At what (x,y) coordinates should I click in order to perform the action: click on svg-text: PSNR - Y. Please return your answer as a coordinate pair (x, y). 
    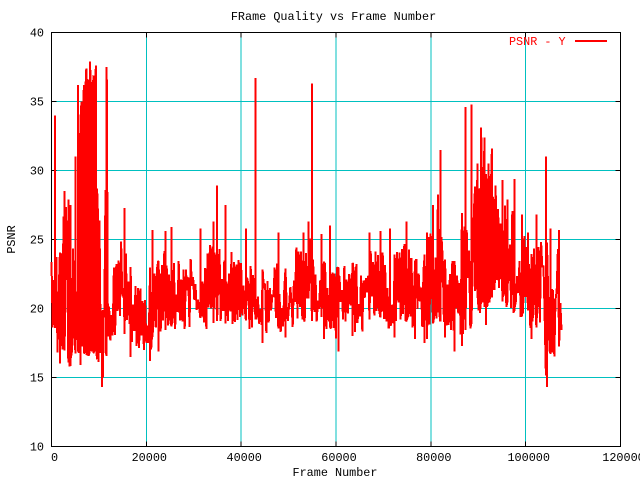
    Looking at the image, I should click on (537, 42).